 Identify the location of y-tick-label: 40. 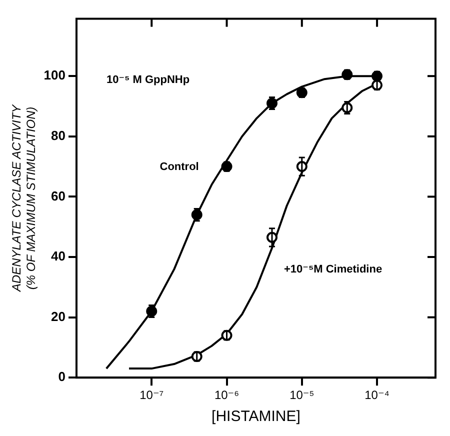
(58, 256).